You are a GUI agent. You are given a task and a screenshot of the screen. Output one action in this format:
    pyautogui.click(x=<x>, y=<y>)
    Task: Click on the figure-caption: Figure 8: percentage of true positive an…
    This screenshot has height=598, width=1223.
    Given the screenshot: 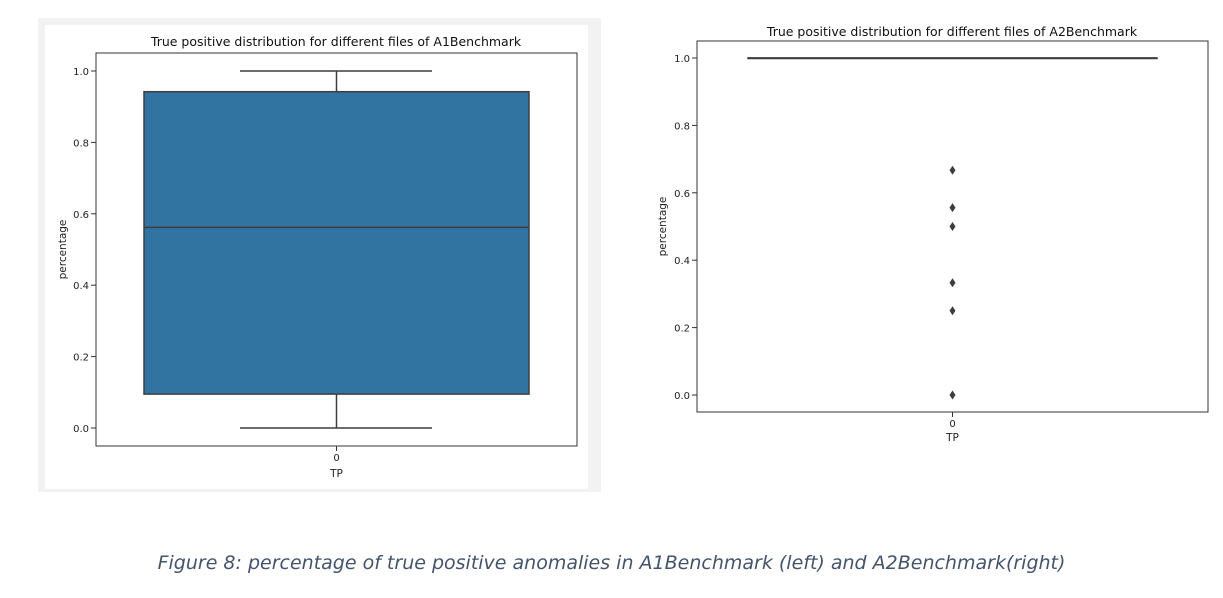 What is the action you would take?
    pyautogui.click(x=611, y=563)
    